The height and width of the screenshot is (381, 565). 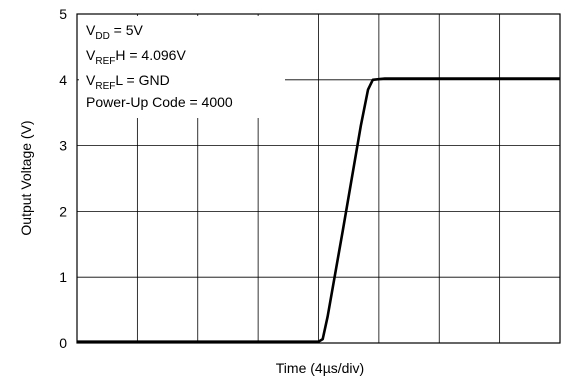 I want to click on annotation-background, so click(x=182, y=67).